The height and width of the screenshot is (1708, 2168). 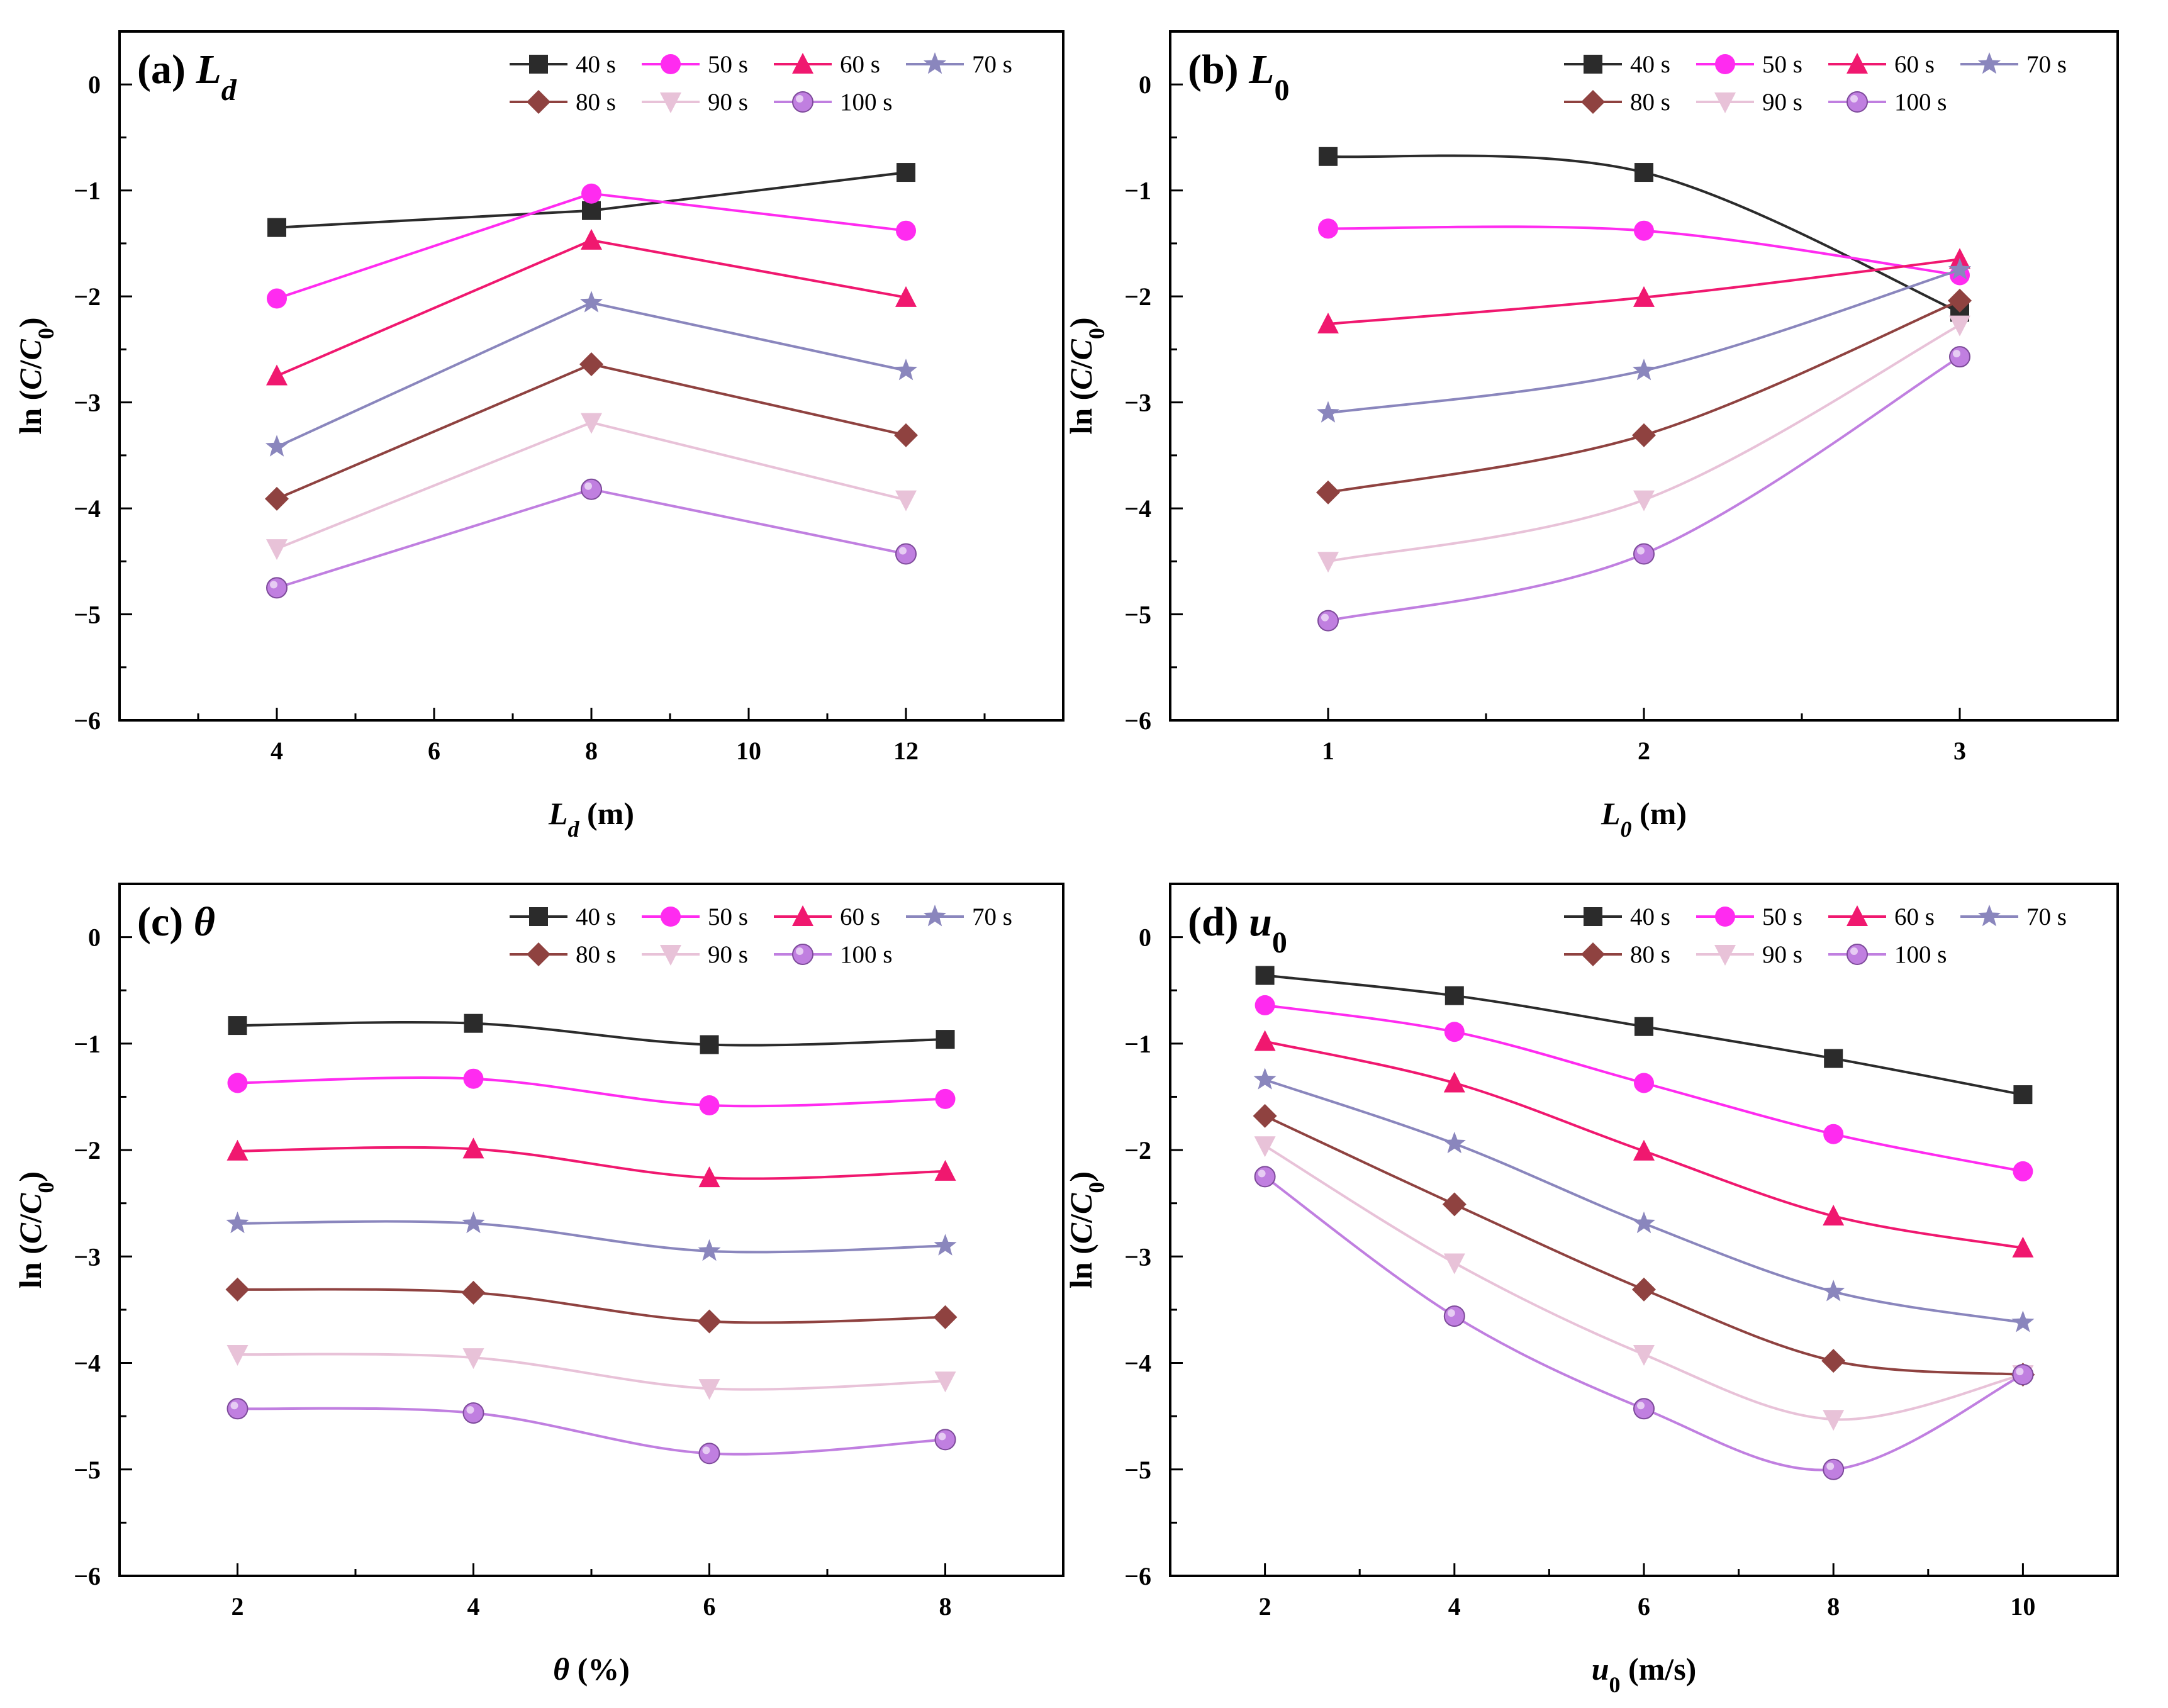 What do you see at coordinates (1137, 1150) in the screenshot?
I see `y-tick-label: −2` at bounding box center [1137, 1150].